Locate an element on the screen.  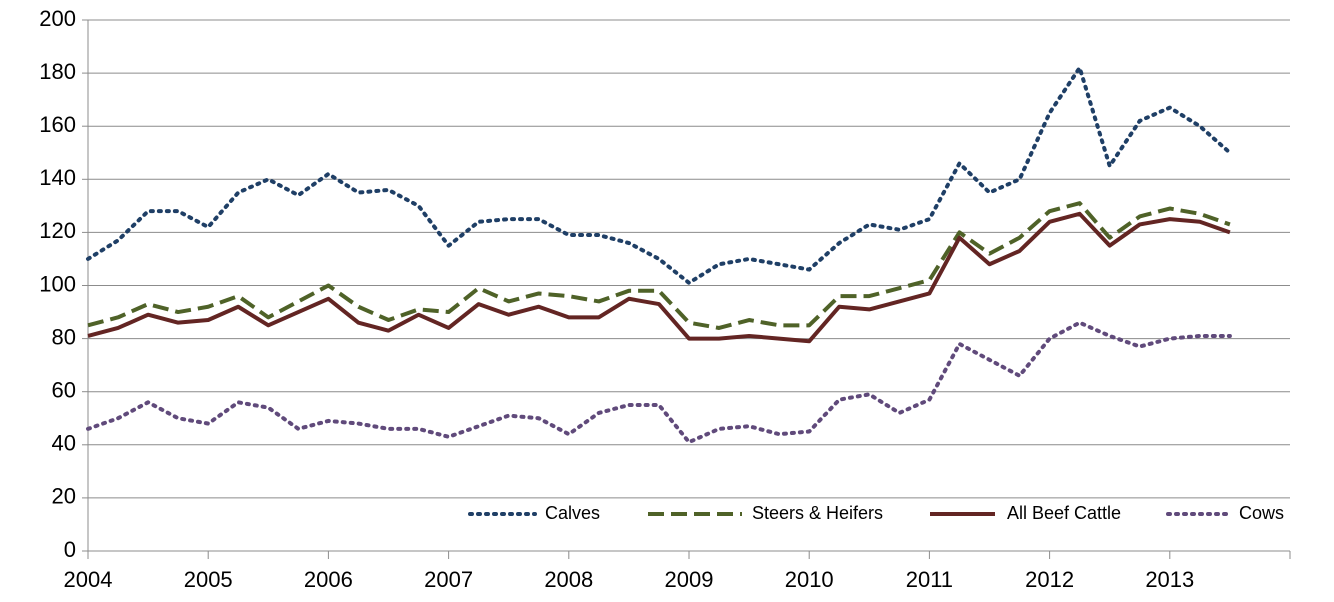
y-tick-label: 20 is located at coordinates (64, 496).